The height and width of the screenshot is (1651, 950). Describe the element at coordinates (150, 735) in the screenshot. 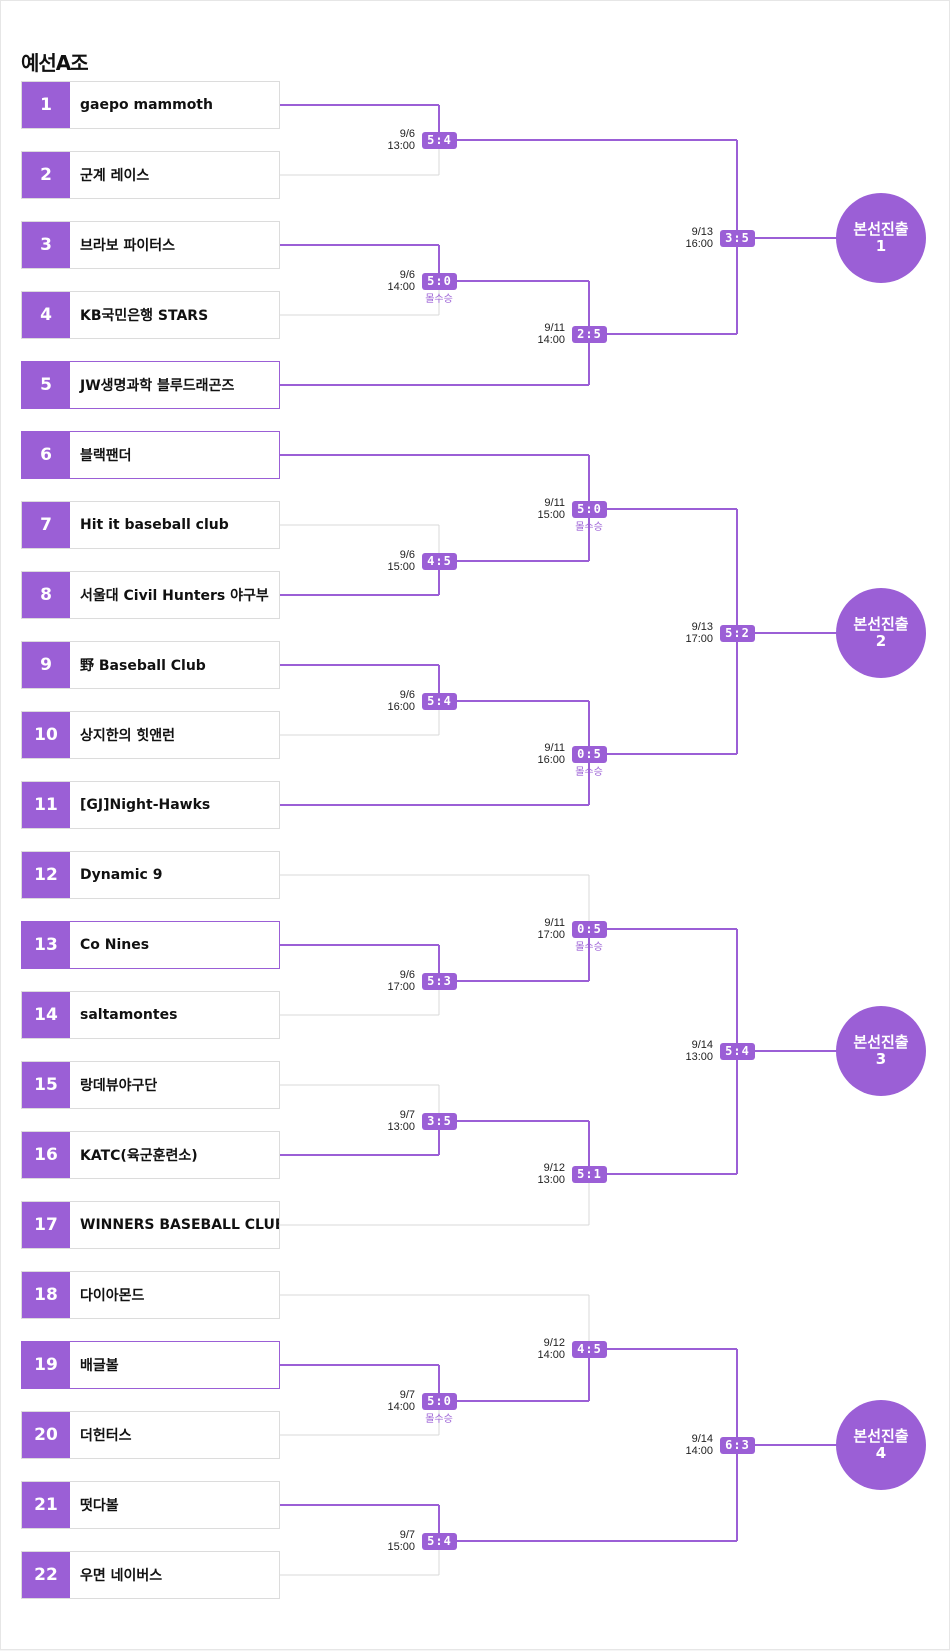

I see `team-row: 10 상지한의 힛앤런` at that location.